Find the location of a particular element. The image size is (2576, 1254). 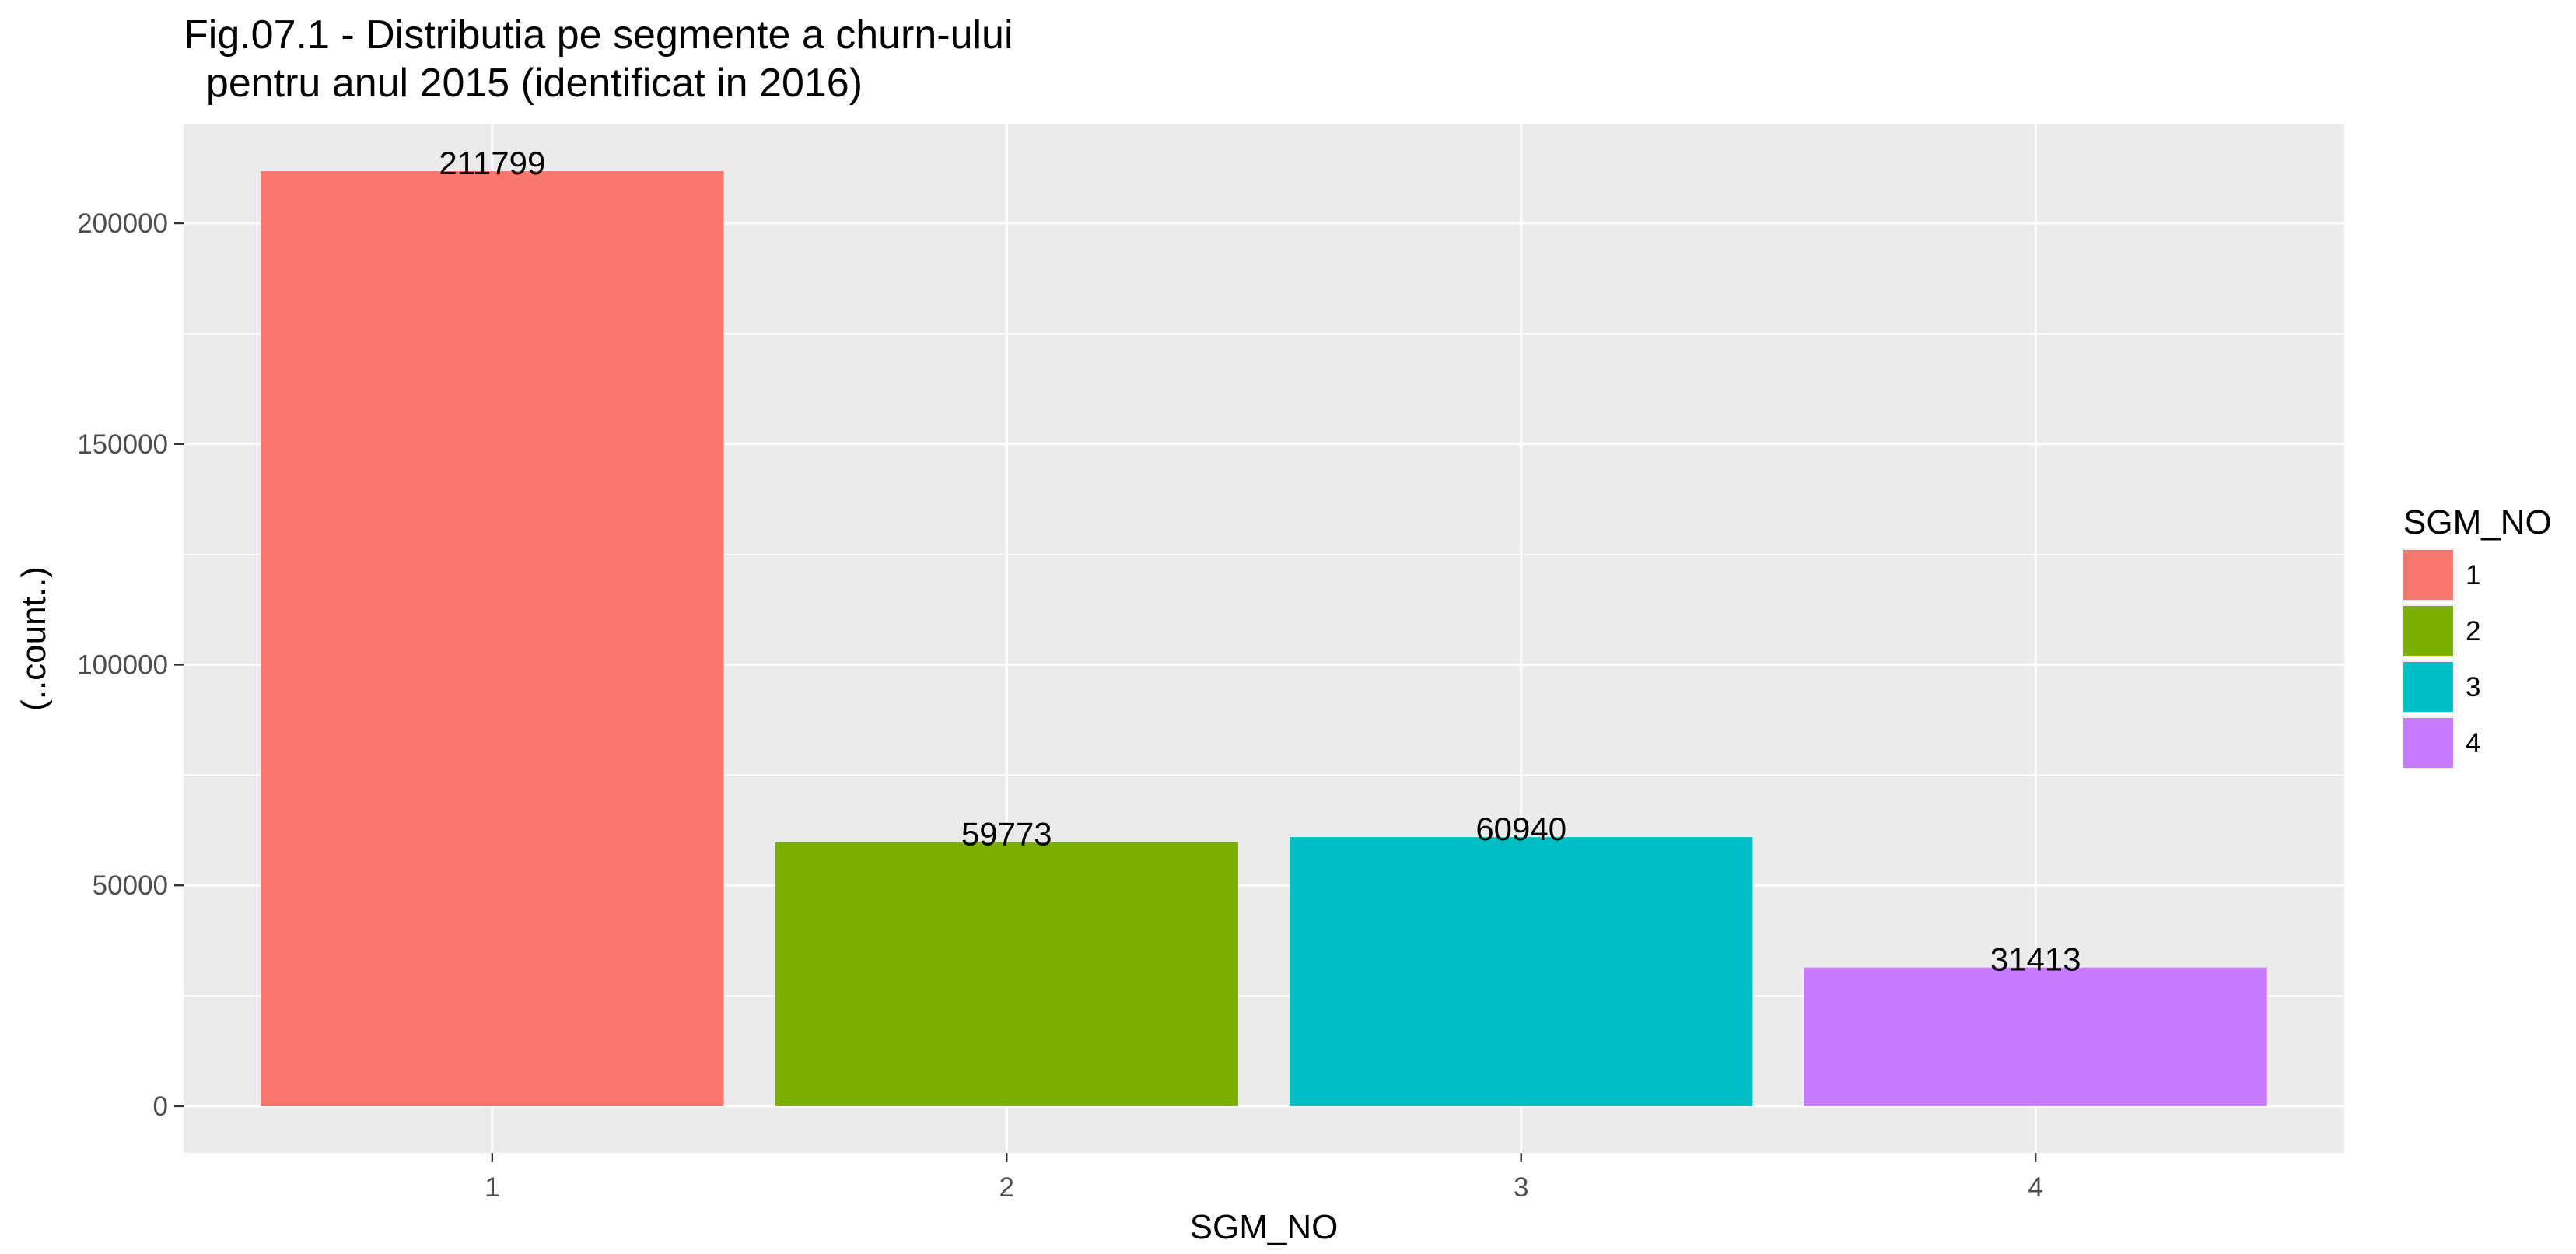

x-axis: 1 2 3 4 is located at coordinates (1264, 1178).